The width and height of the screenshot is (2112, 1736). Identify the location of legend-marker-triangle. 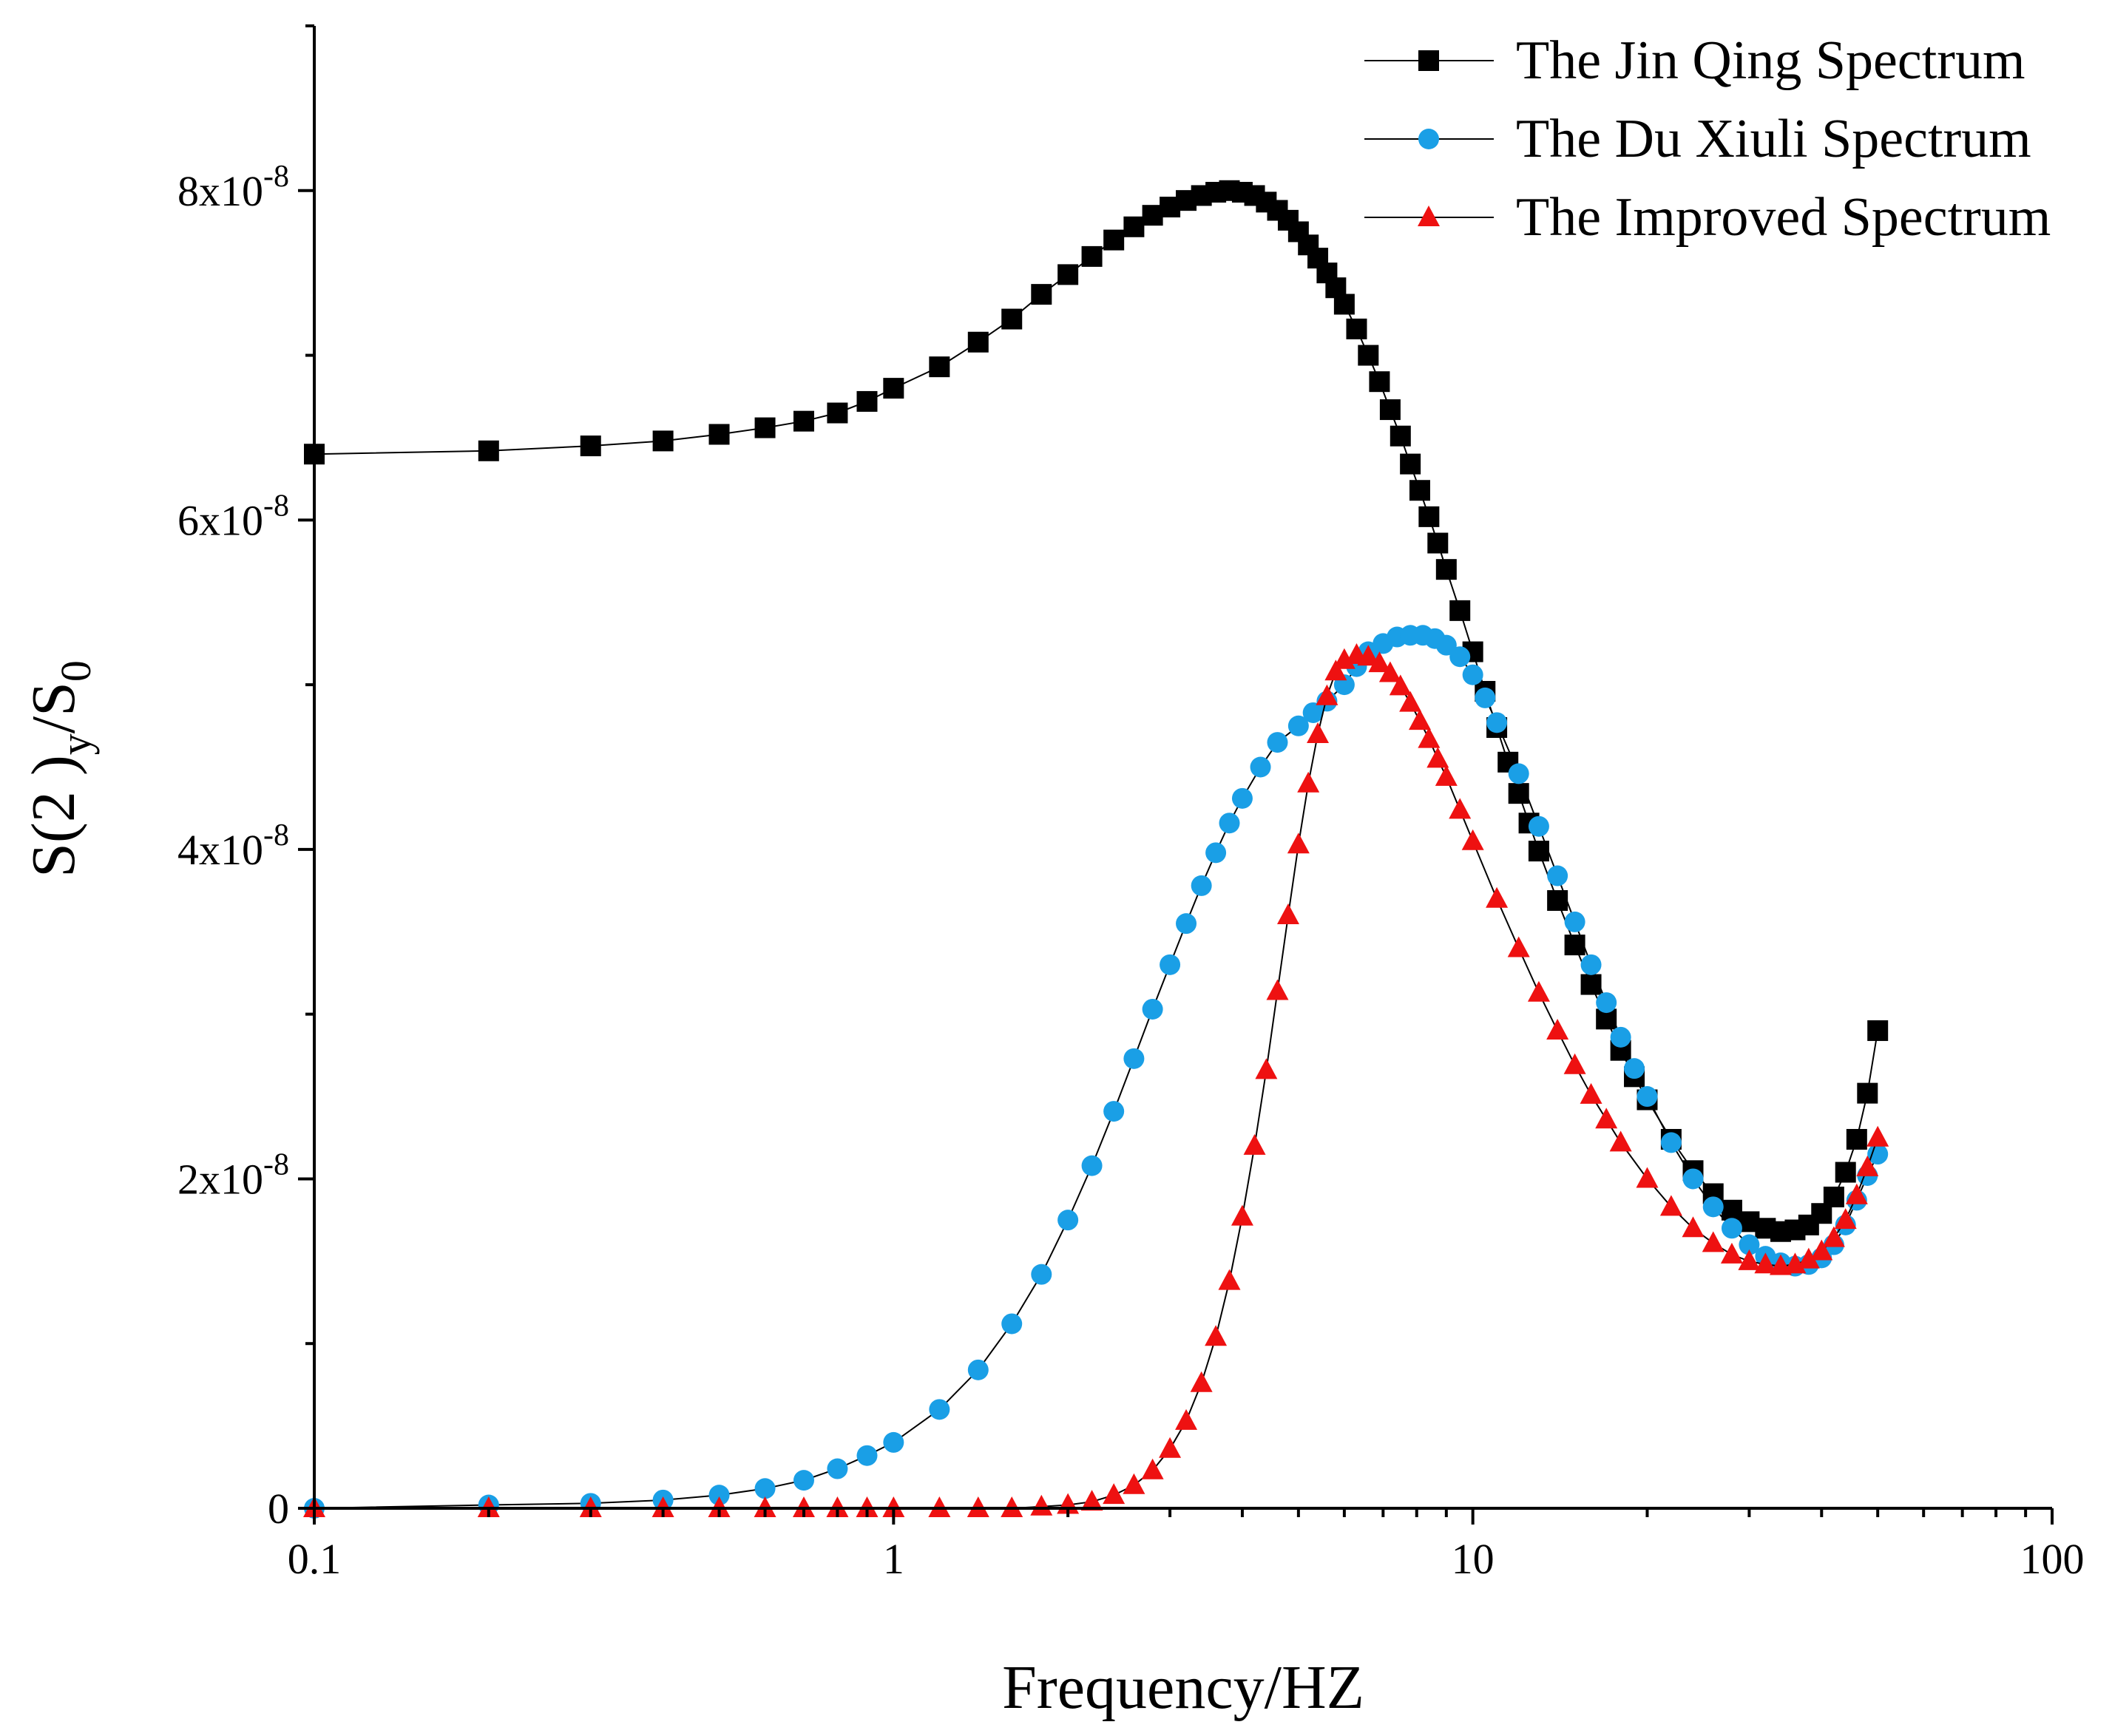
(1429, 216).